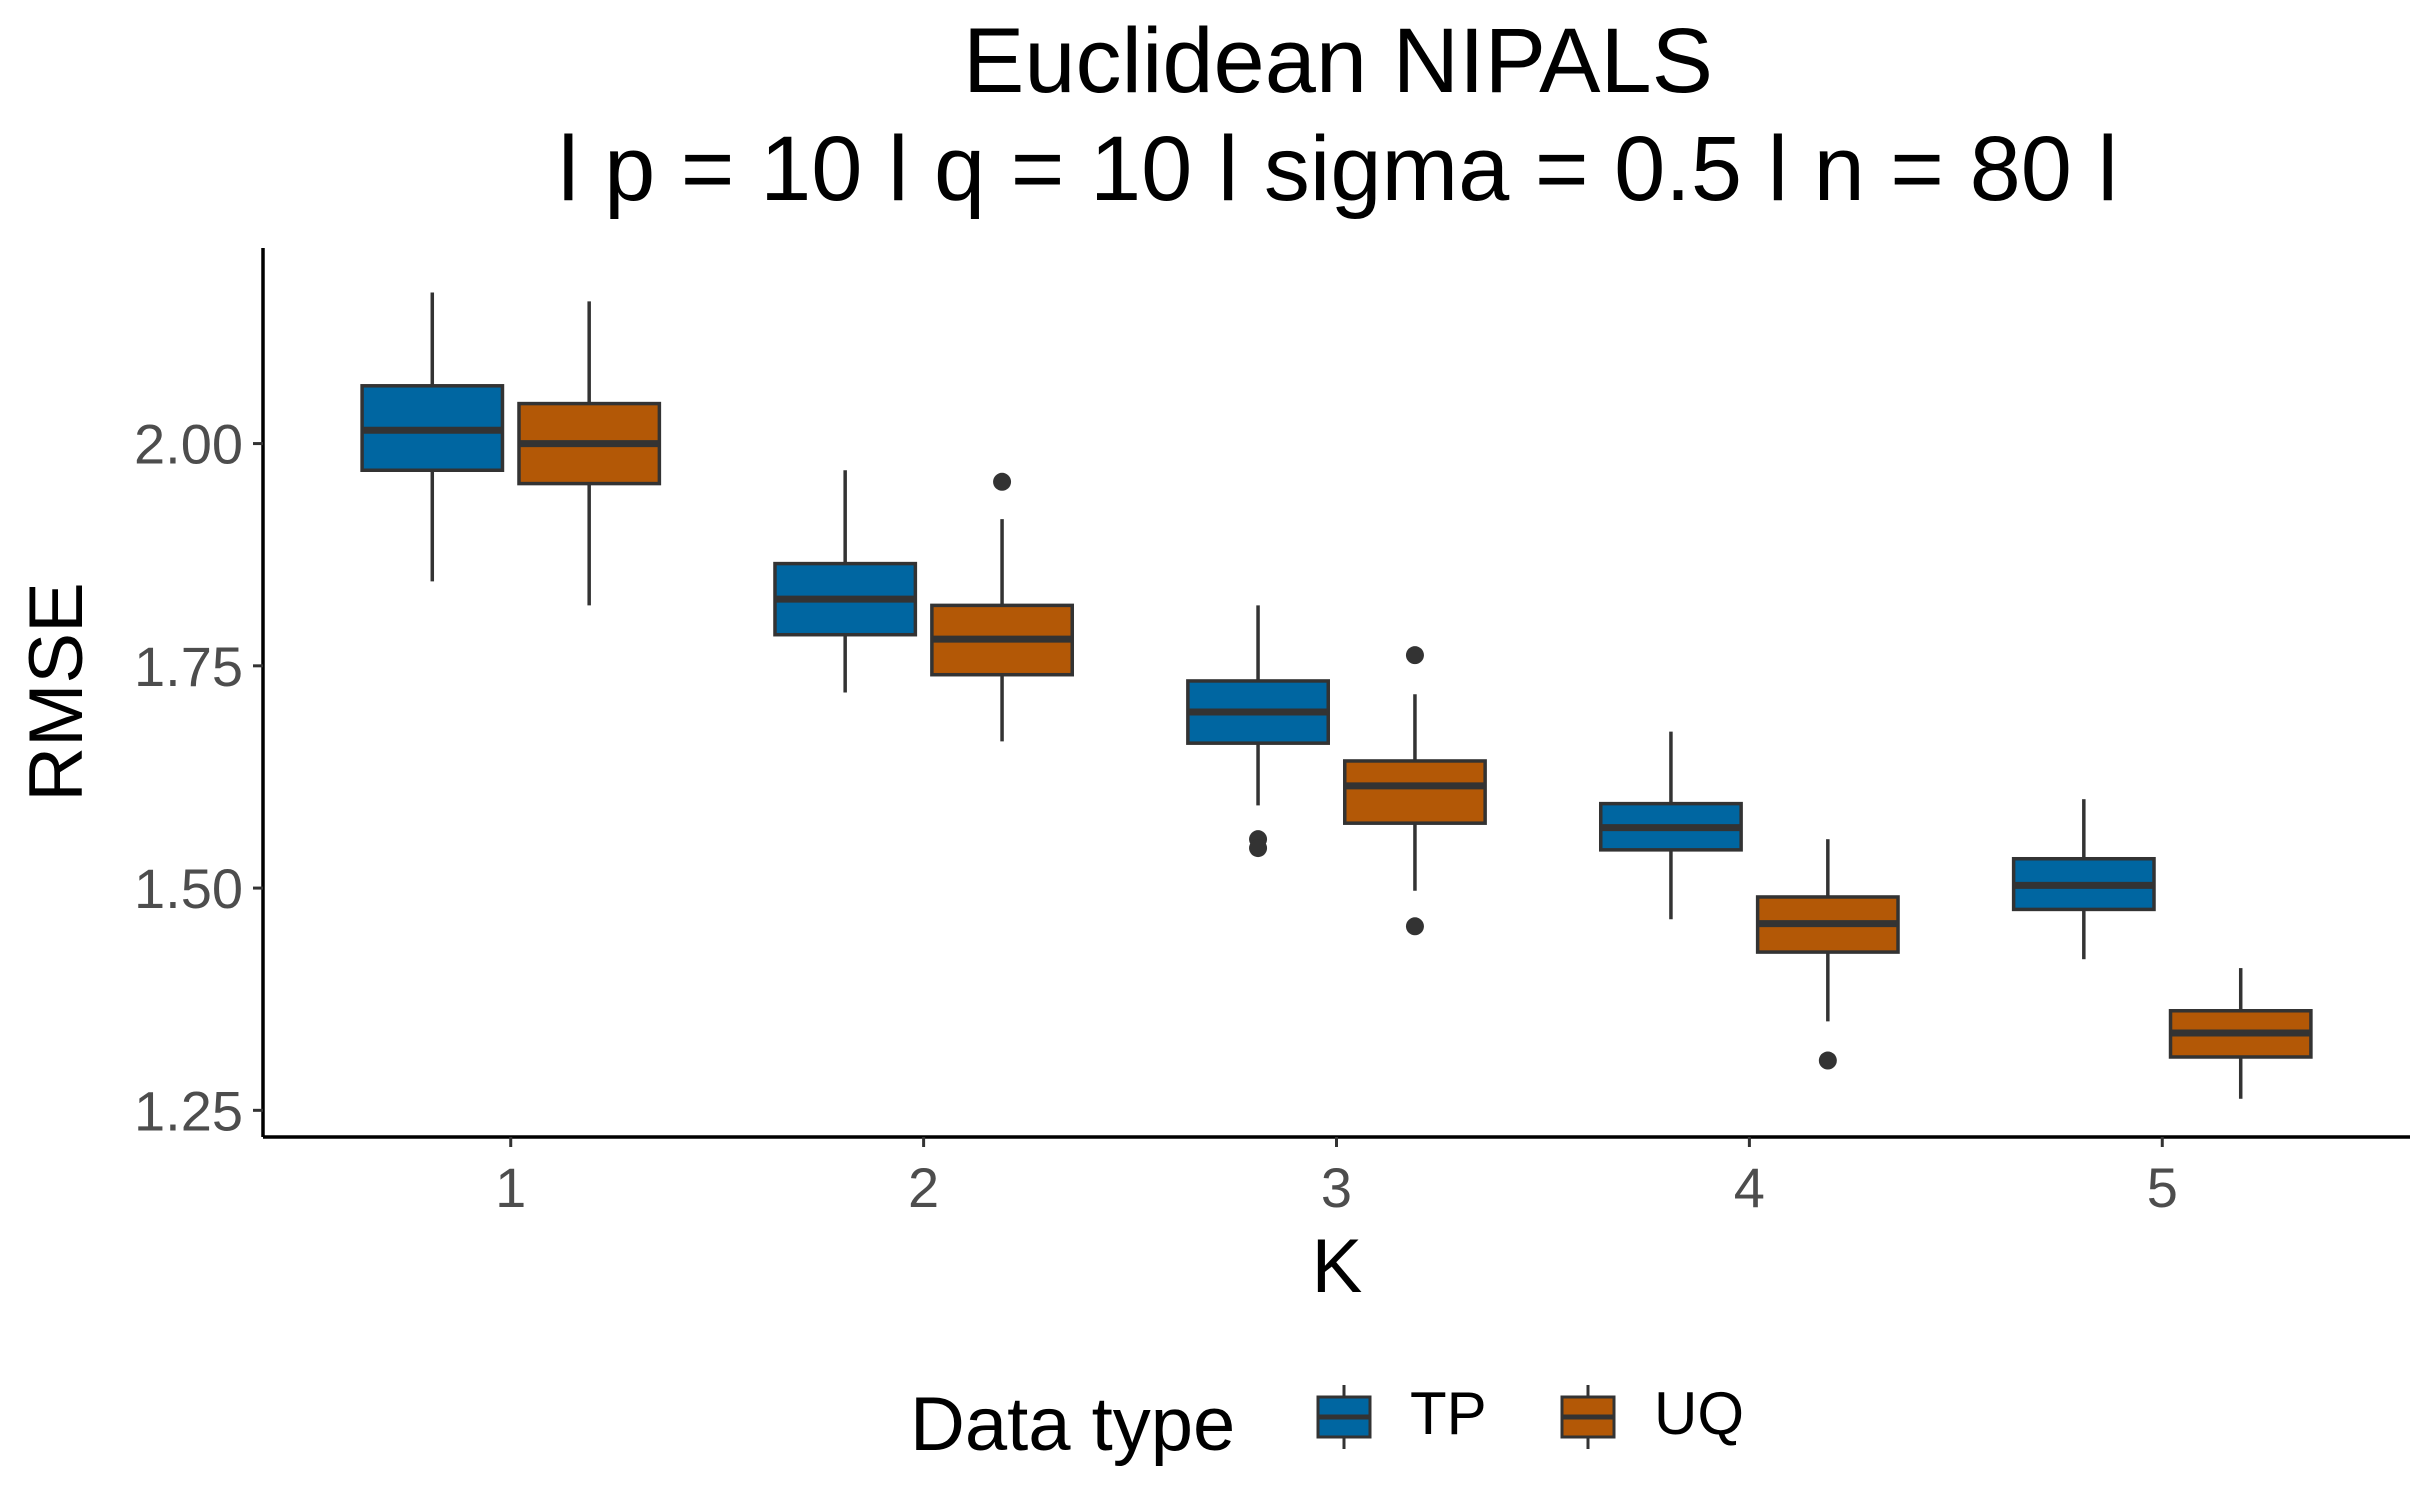  I want to click on y-tick-label: 1.50, so click(188, 888).